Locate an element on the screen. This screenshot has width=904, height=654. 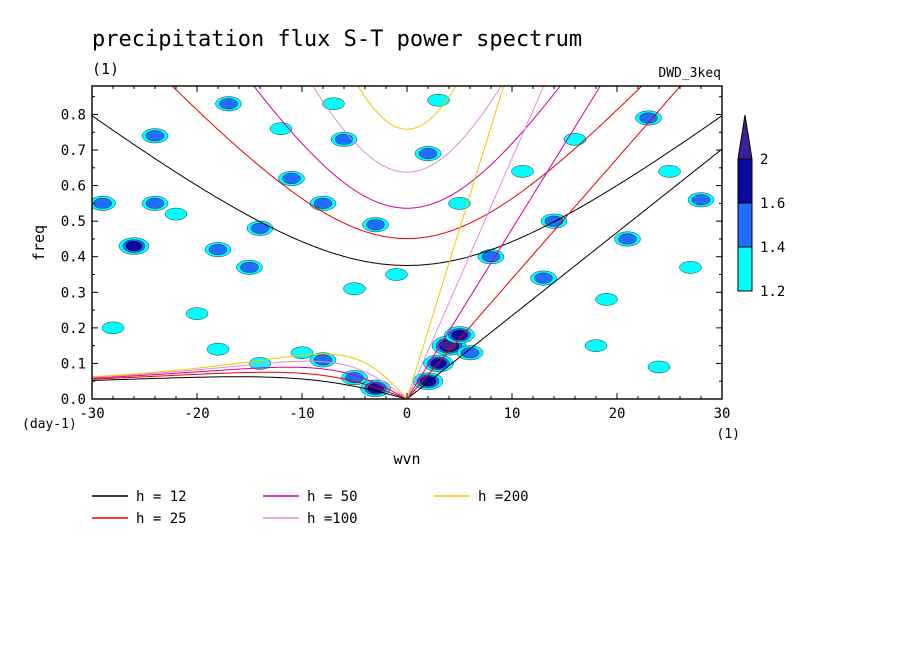
curve-er-h200 is located at coordinates (249, 376).